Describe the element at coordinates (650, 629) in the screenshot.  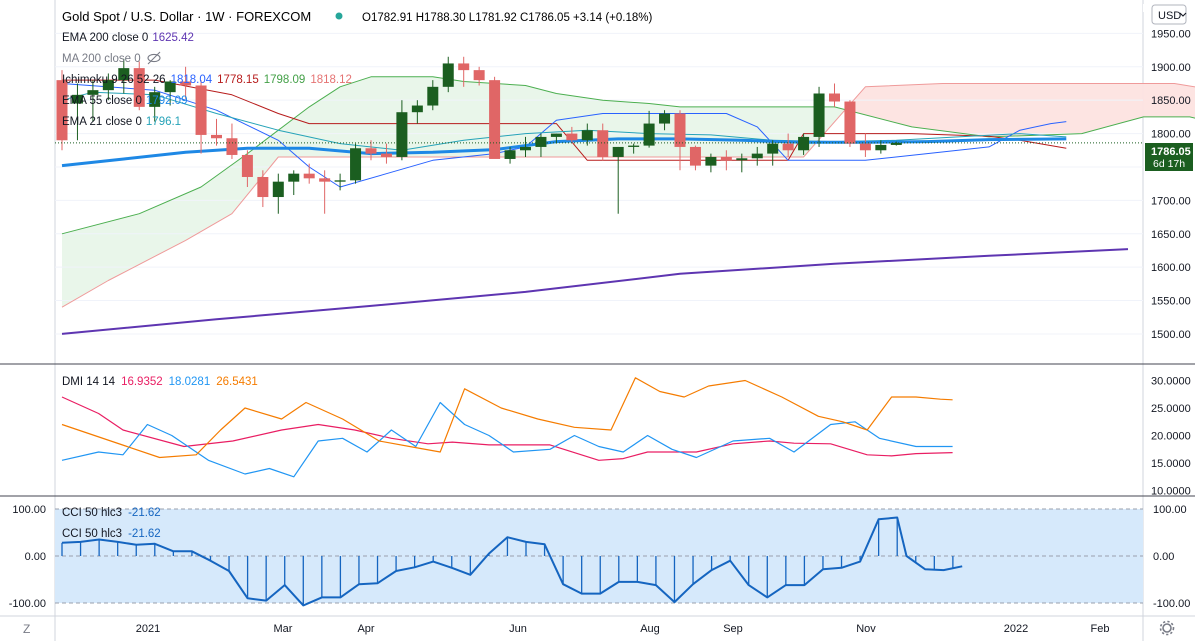
I see `time-axis-label: Aug` at that location.